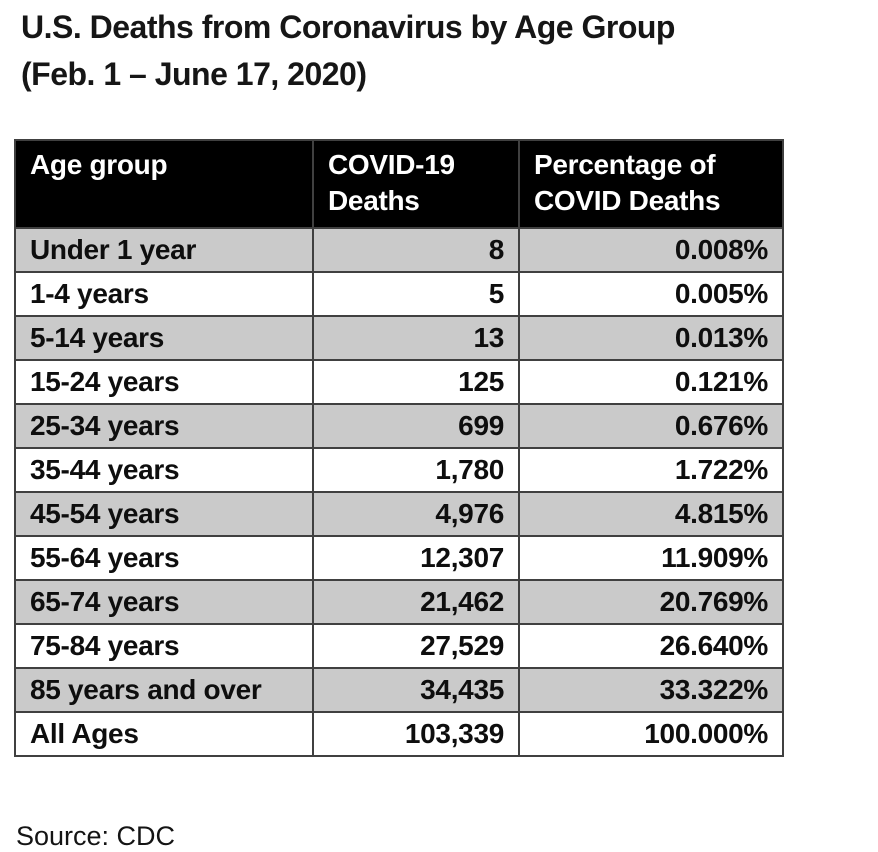  Describe the element at coordinates (164, 184) in the screenshot. I see `header-age-group: Age group` at that location.